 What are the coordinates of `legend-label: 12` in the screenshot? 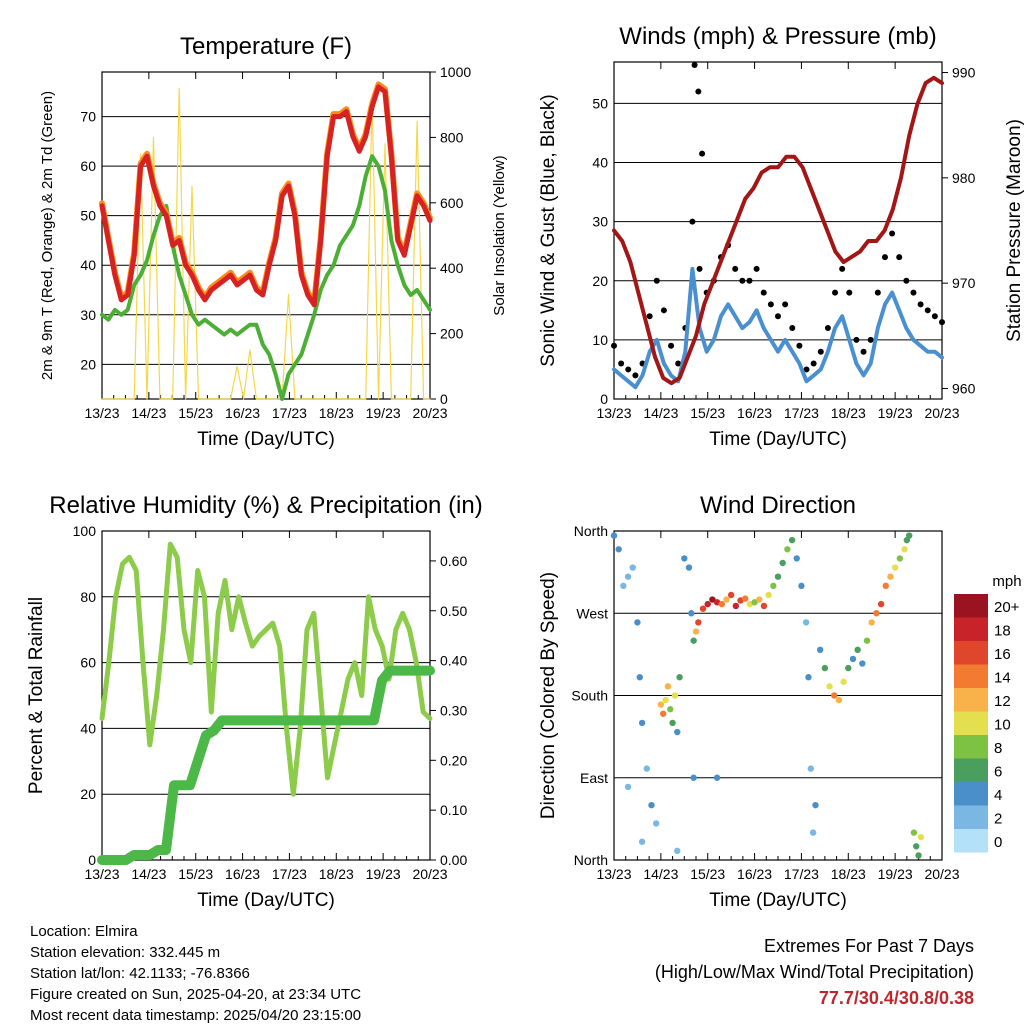 It's located at (1002, 701).